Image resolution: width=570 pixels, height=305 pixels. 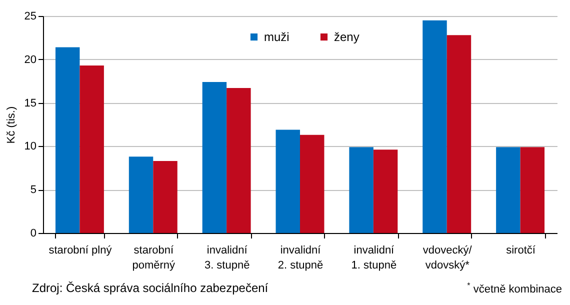 I want to click on x-tick-label: starobní poměrný, so click(x=154, y=258).